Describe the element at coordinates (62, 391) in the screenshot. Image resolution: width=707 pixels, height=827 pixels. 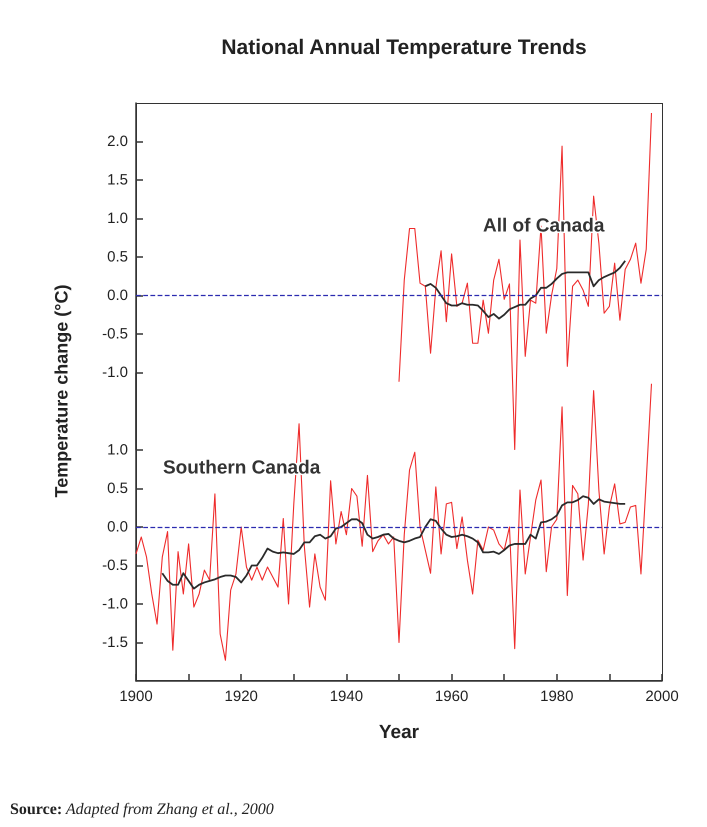
I see `y-axis-title: Temperature change (°C)` at that location.